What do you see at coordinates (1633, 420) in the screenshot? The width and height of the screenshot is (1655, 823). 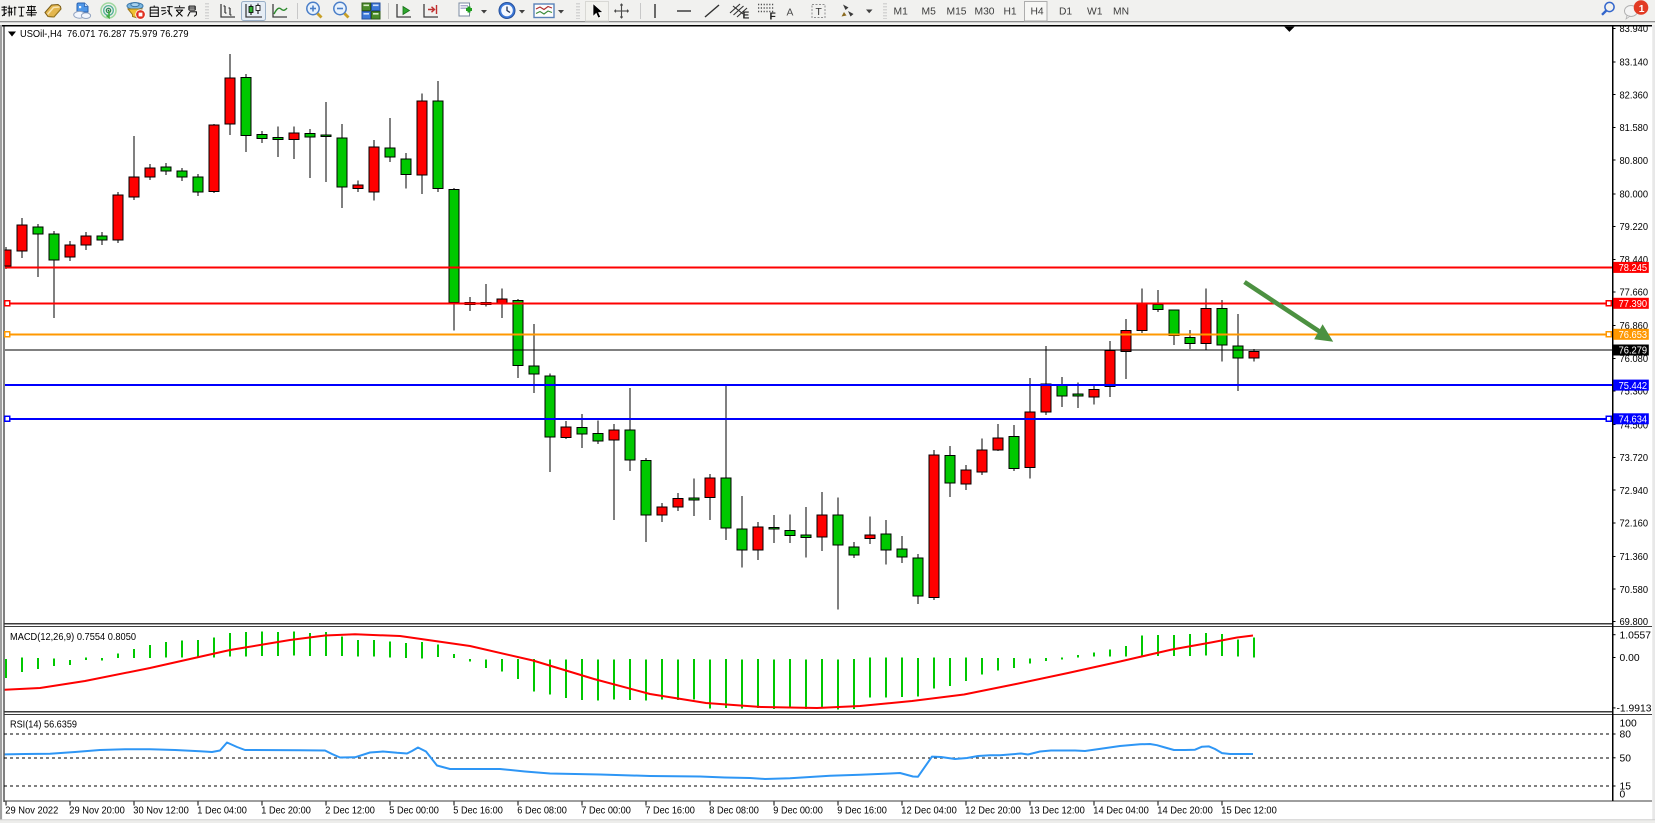 I see `svg-text: 74.634` at bounding box center [1633, 420].